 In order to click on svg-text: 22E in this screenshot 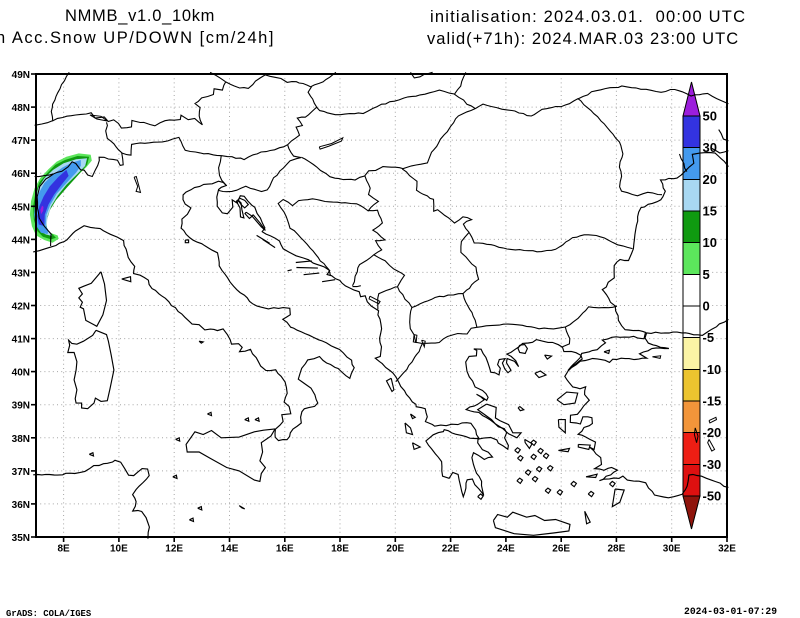, I will do `click(451, 549)`.